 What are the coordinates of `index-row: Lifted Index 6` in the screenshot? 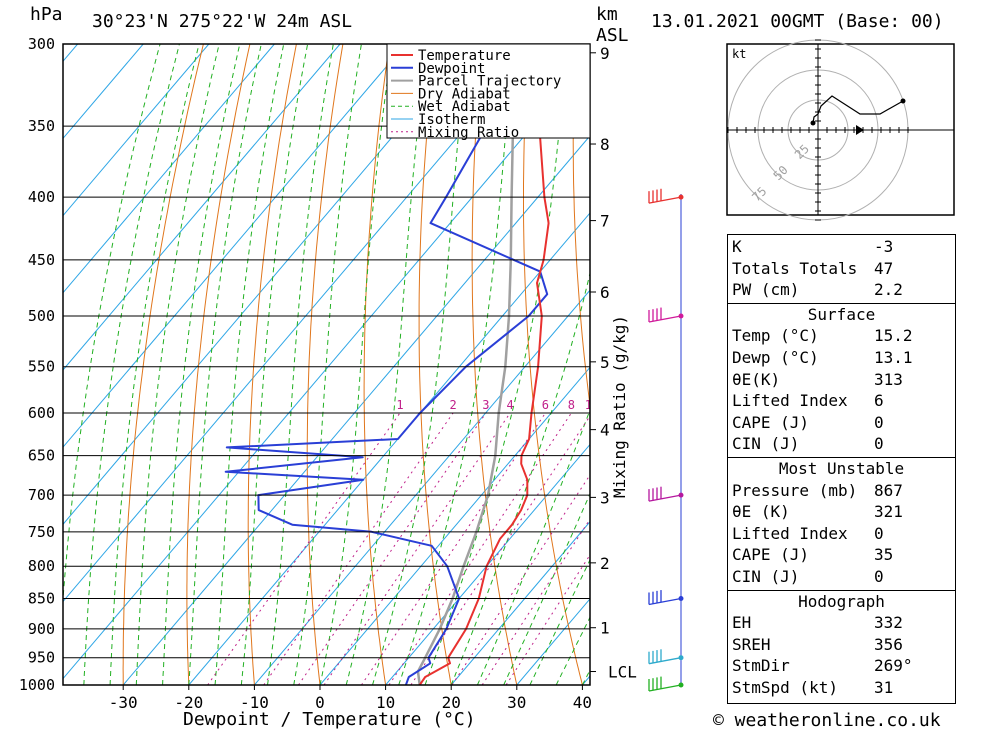 It's located at (841, 401).